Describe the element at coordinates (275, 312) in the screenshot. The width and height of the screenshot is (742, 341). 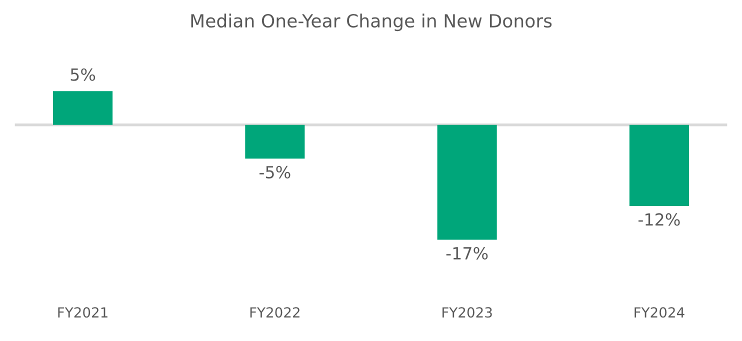
I see `x-tick-label: FY2022` at that location.